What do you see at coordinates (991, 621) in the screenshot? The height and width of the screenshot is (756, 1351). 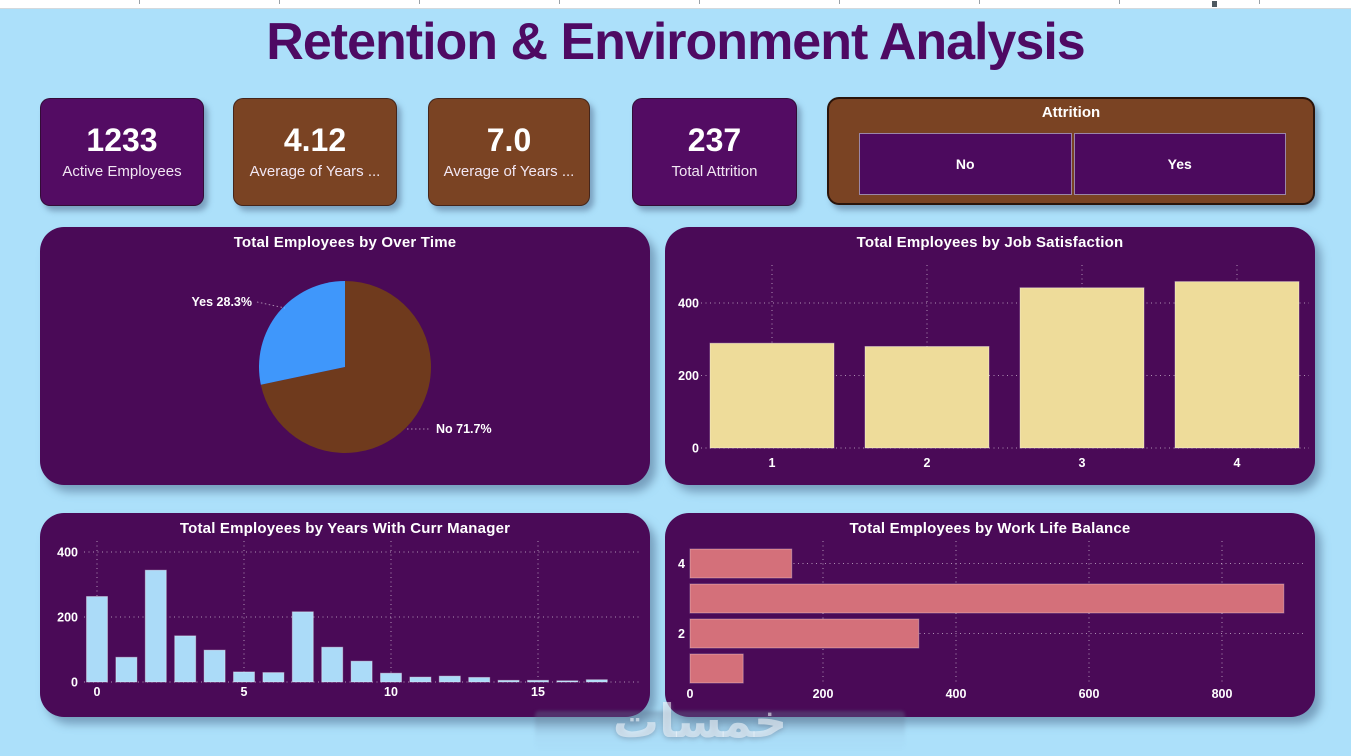 I see `hbar-chart-work-life-balance: 0 200 400 600 800 4 2` at bounding box center [991, 621].